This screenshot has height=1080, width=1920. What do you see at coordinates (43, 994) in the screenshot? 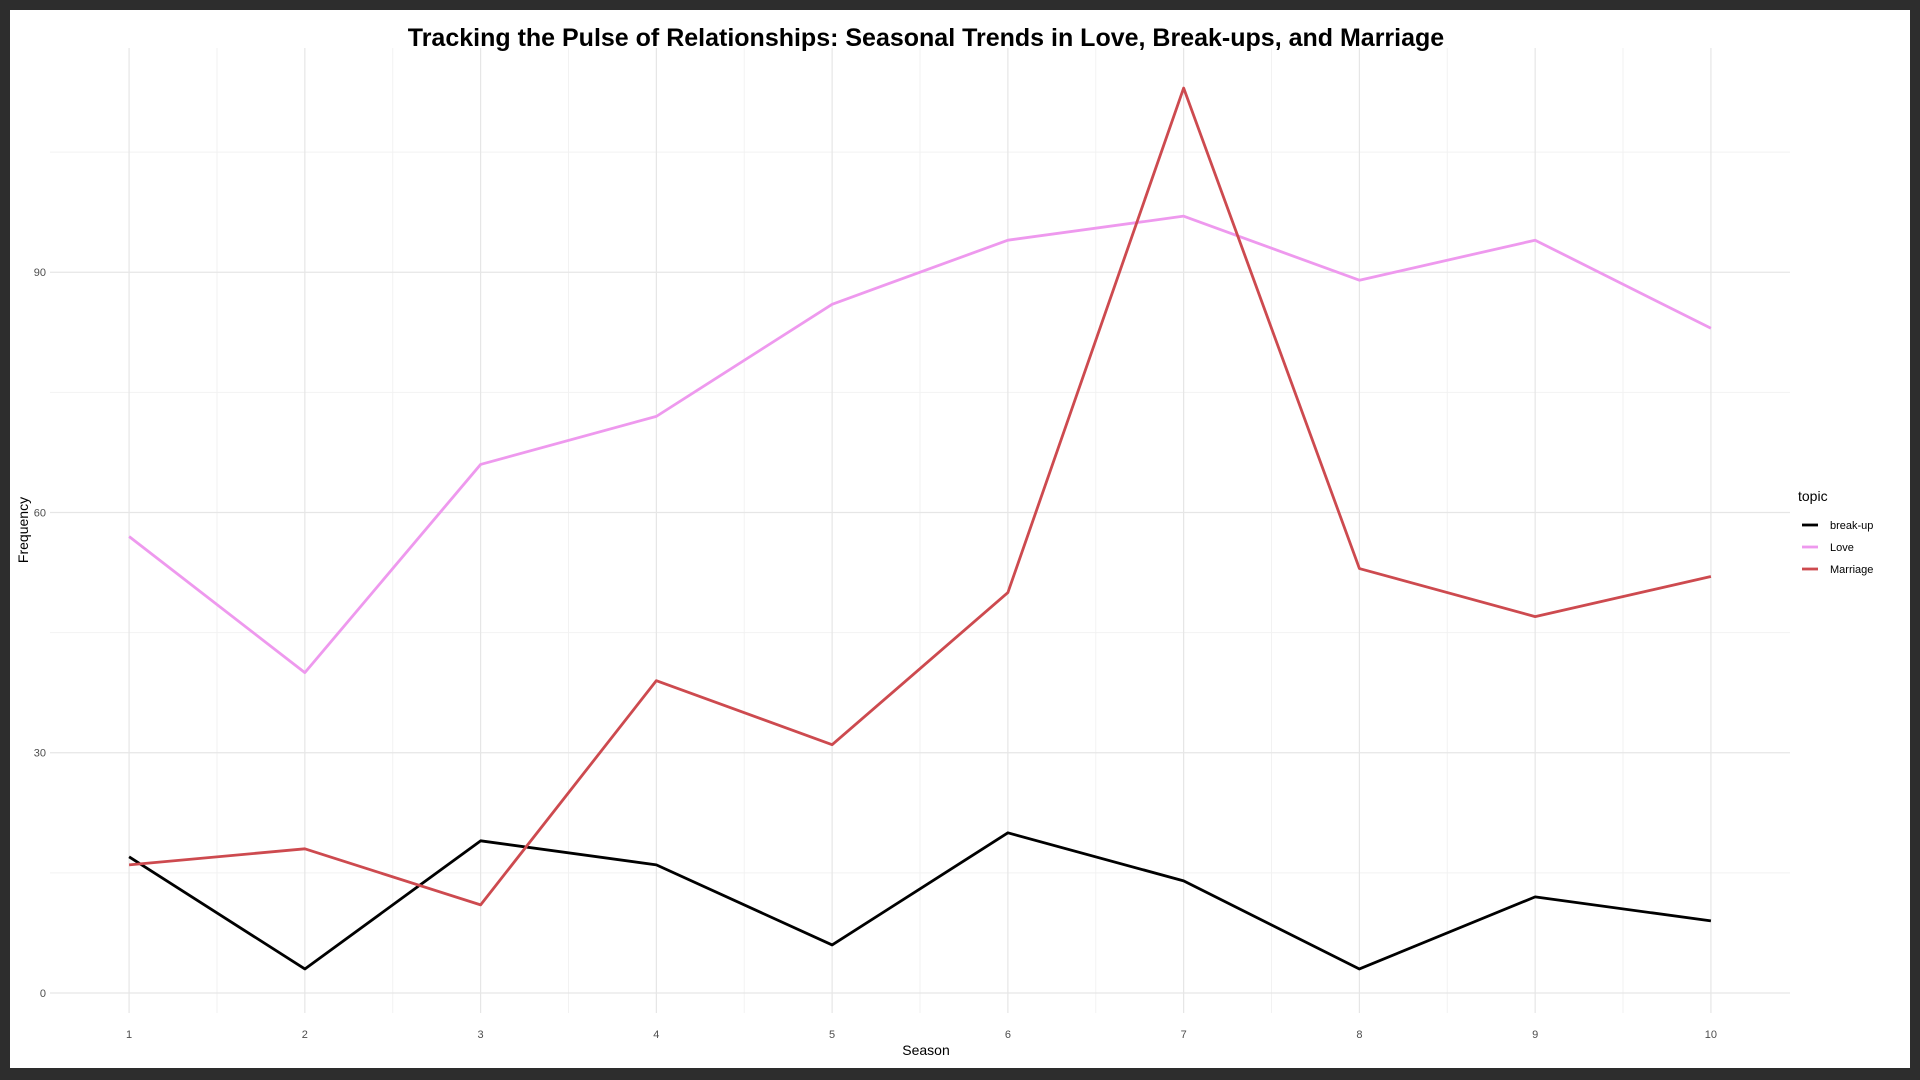
I see `y-tick-label: 0` at bounding box center [43, 994].